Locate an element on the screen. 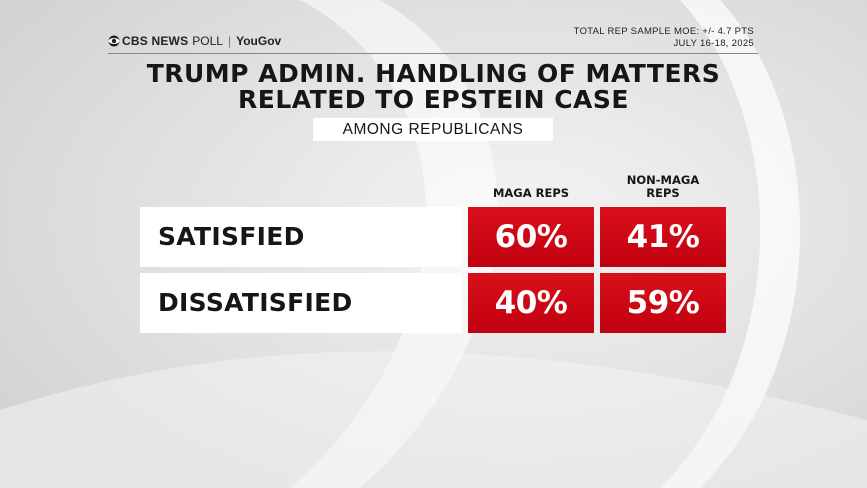 The width and height of the screenshot is (867, 488). row-label-satisfied: SATISFIED is located at coordinates (301, 237).